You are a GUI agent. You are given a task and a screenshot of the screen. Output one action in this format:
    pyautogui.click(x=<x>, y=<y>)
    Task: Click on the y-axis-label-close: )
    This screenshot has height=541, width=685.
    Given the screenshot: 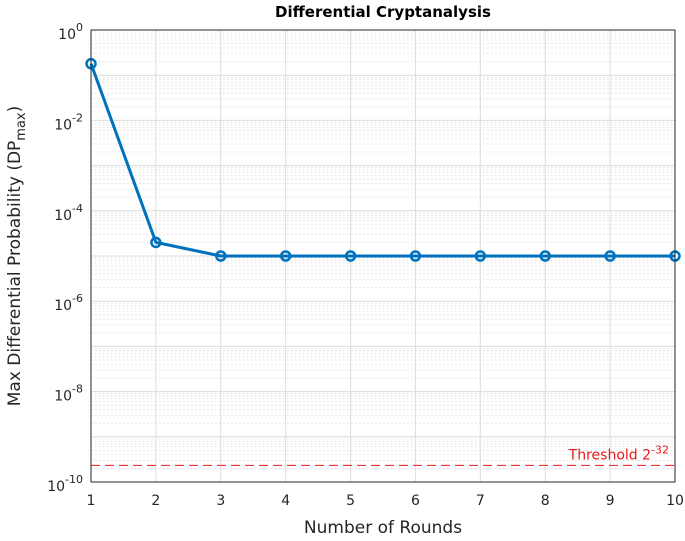 What is the action you would take?
    pyautogui.click(x=15, y=109)
    